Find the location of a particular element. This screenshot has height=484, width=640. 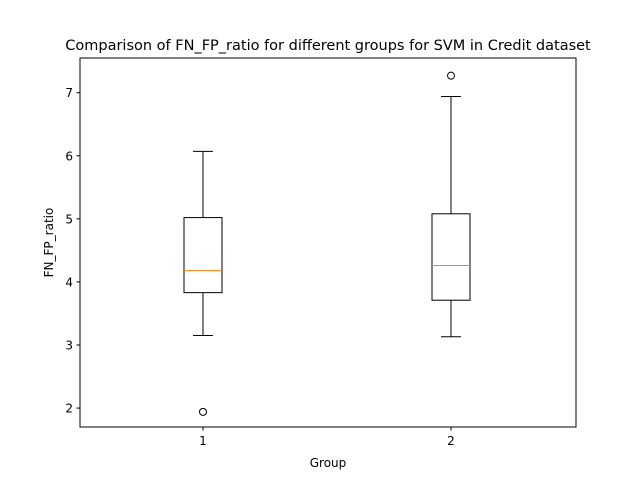

x-axis-label: Group is located at coordinates (328, 463).